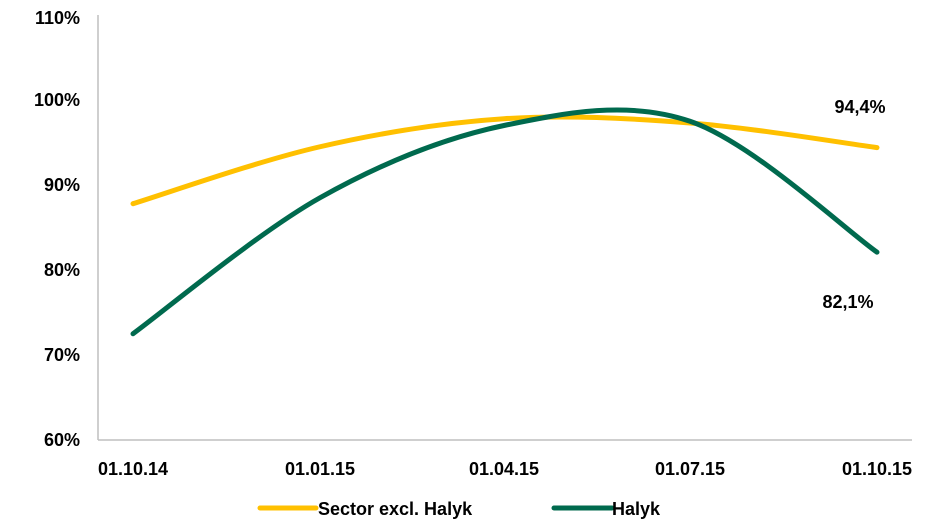  I want to click on y-tick-label: 110%, so click(57, 18).